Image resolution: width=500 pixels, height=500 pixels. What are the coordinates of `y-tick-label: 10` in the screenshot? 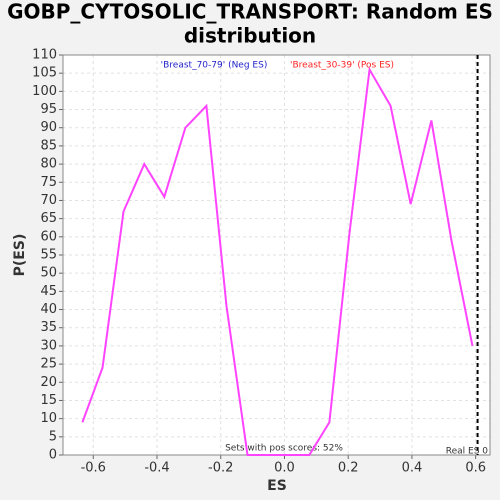 It's located at (48, 418).